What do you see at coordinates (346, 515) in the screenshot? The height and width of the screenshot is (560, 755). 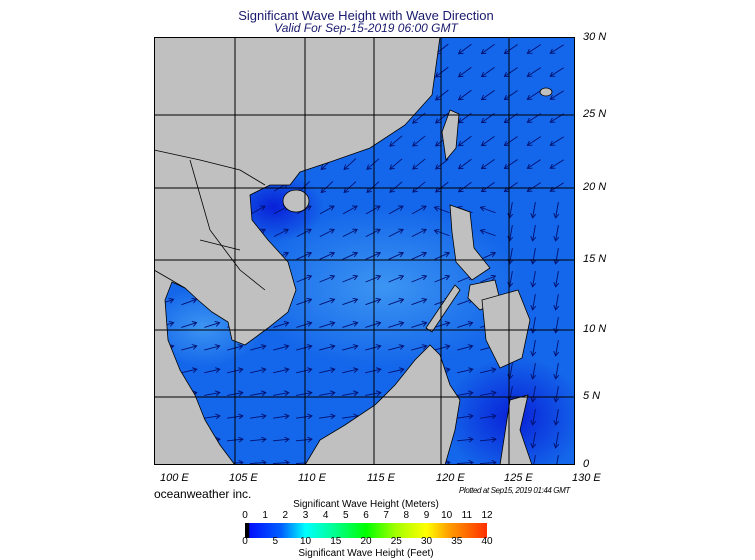 I see `legend-tick: 5` at bounding box center [346, 515].